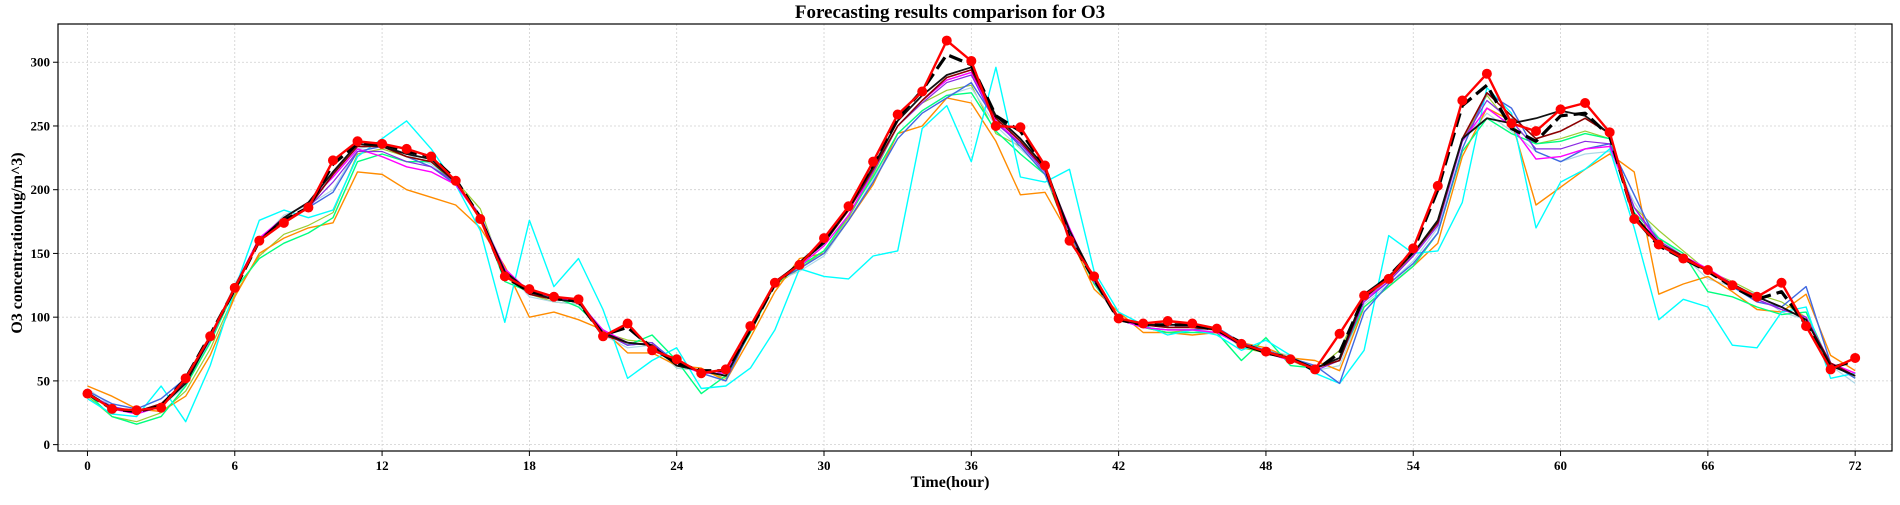 The height and width of the screenshot is (505, 1900). I want to click on y-tick-label: 100, so click(41, 317).